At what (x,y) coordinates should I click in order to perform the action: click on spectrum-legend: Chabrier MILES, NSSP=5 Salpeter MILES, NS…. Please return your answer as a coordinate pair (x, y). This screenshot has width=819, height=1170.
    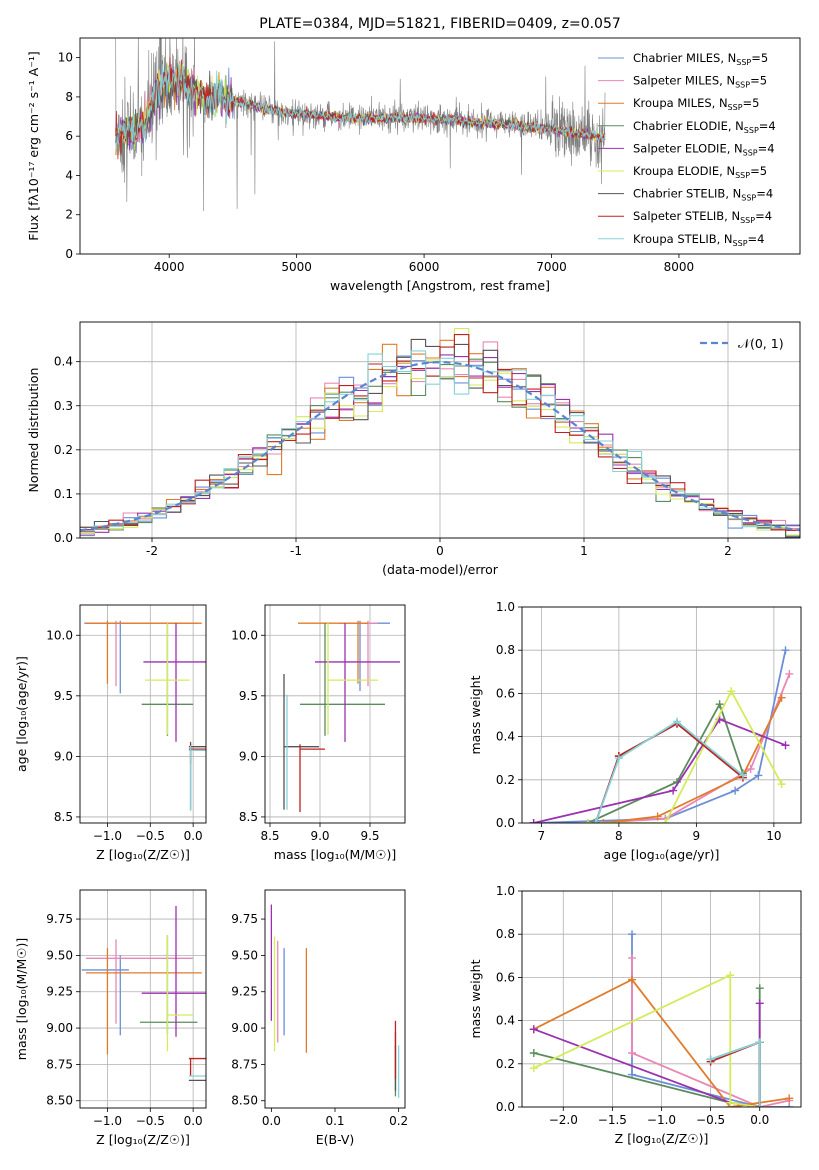
    Looking at the image, I should click on (687, 149).